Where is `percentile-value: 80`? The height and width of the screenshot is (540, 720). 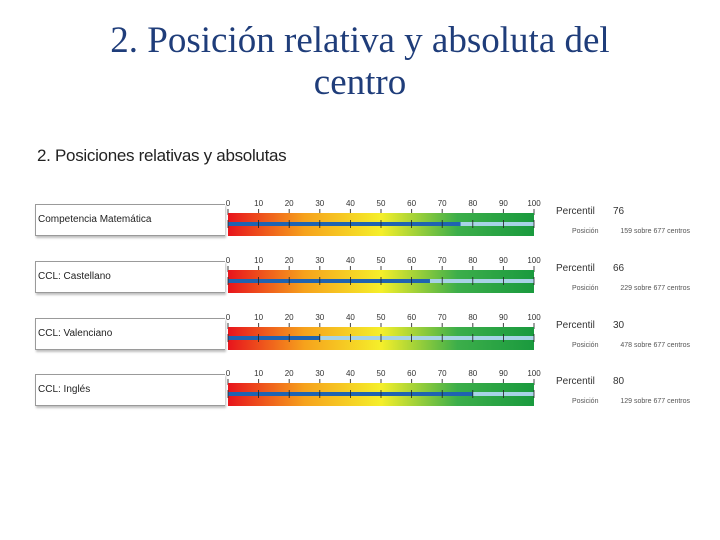
percentile-value: 80 is located at coordinates (619, 381).